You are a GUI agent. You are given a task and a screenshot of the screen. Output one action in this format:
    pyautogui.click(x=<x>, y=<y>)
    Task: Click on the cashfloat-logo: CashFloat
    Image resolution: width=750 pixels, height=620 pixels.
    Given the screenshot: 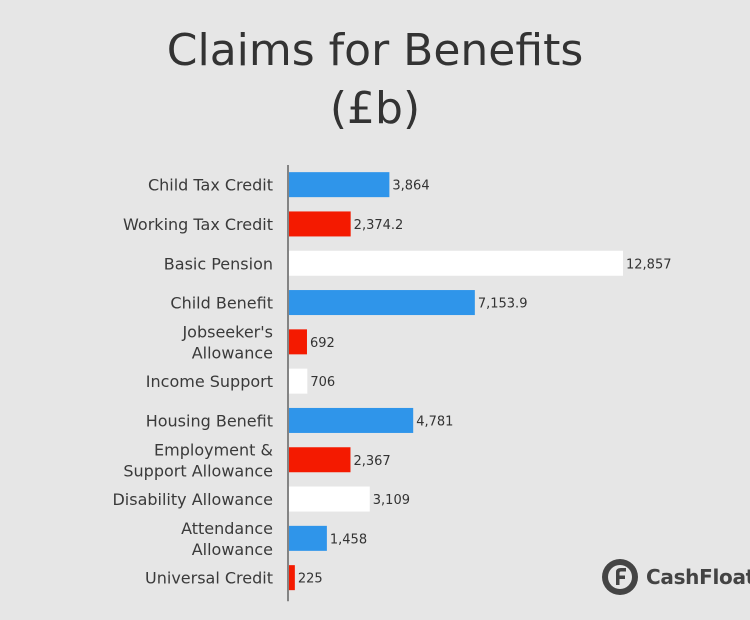 What is the action you would take?
    pyautogui.click(x=675, y=577)
    